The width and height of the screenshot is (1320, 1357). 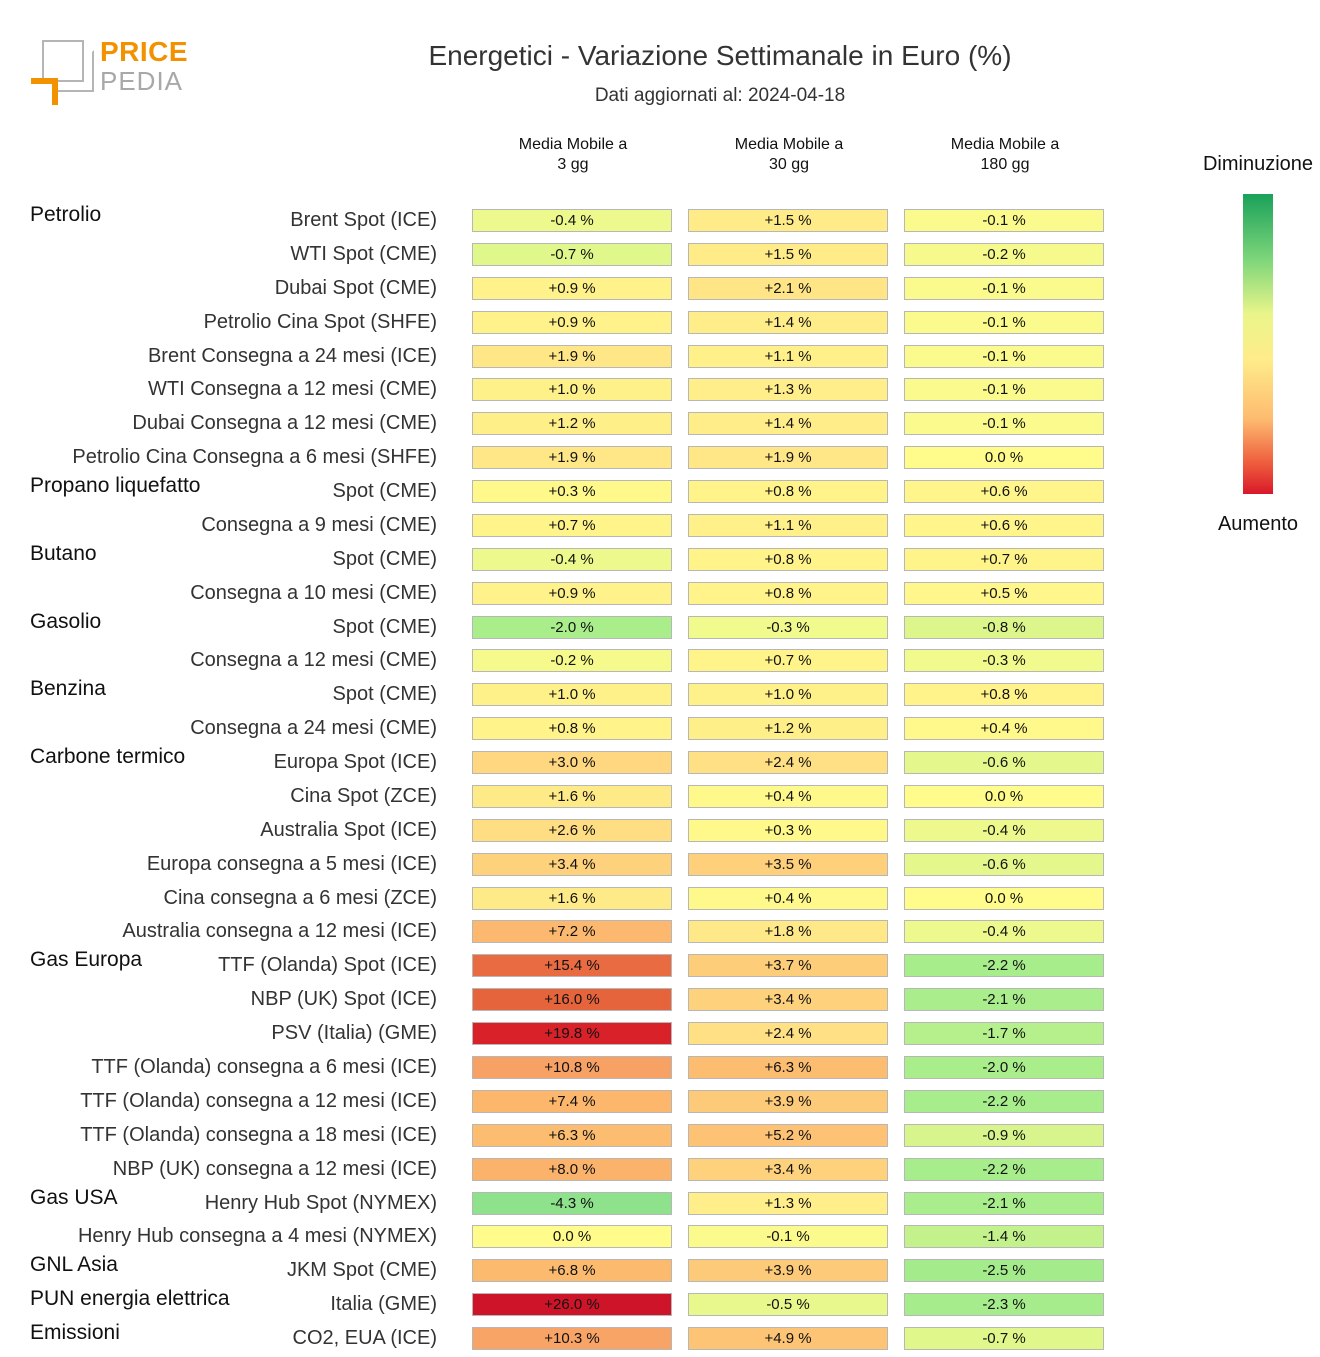 I want to click on row-label: Italia (GME), so click(x=383, y=1304).